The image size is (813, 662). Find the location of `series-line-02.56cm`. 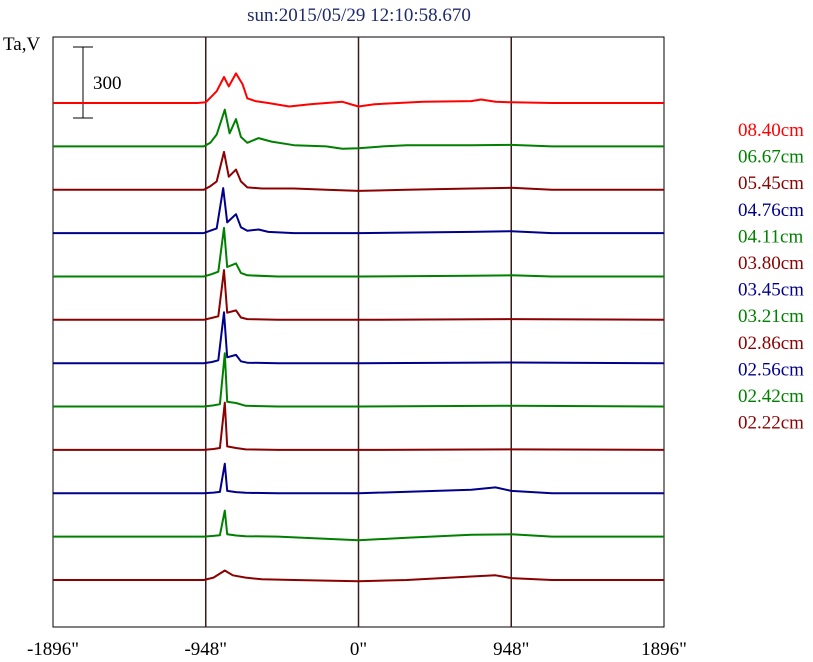

series-line-02.56cm is located at coordinates (358, 478).